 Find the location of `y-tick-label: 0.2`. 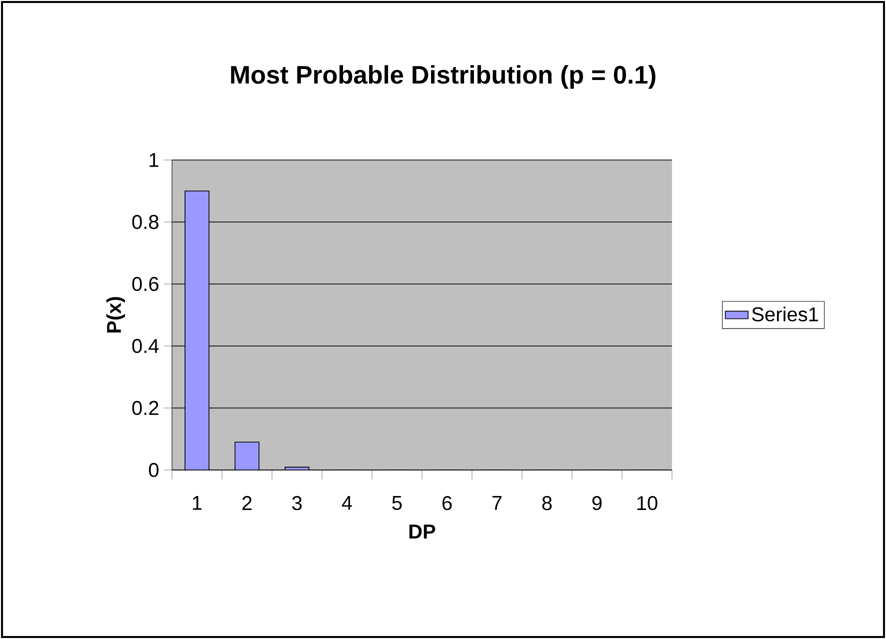

y-tick-label: 0.2 is located at coordinates (145, 408).